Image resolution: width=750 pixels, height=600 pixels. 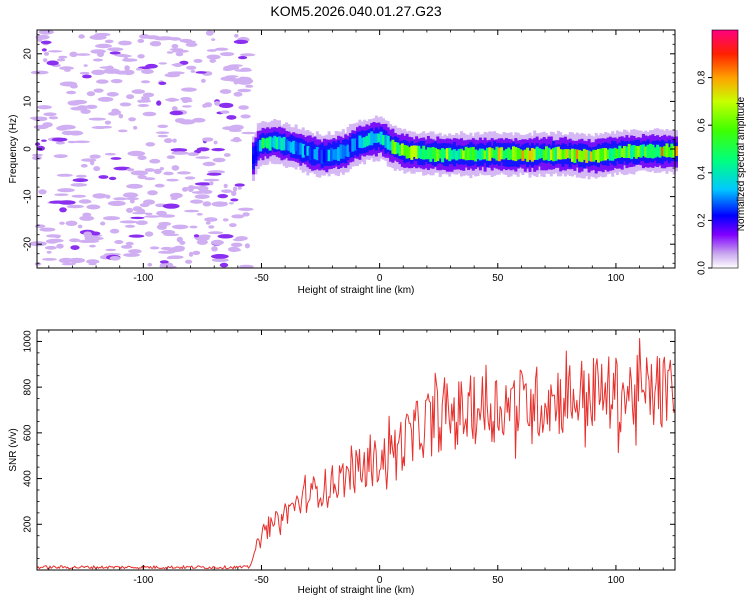 I want to click on spectrogram-x-label: Height of straight line (km), so click(x=356, y=290).